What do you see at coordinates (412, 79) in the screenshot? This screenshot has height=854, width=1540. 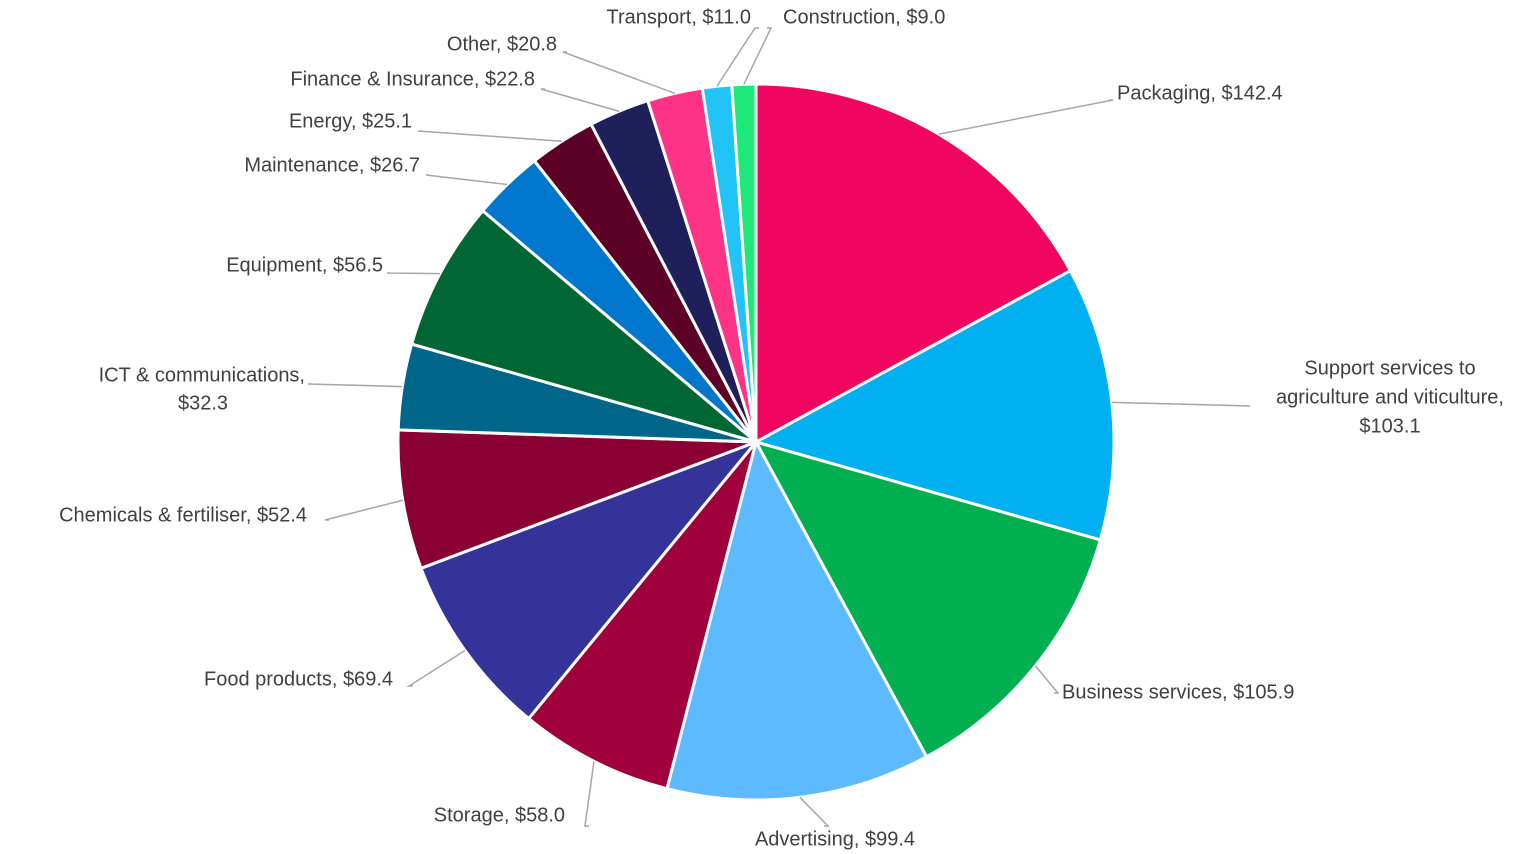 I see `data-label: Finance & Insurance, $22.8` at bounding box center [412, 79].